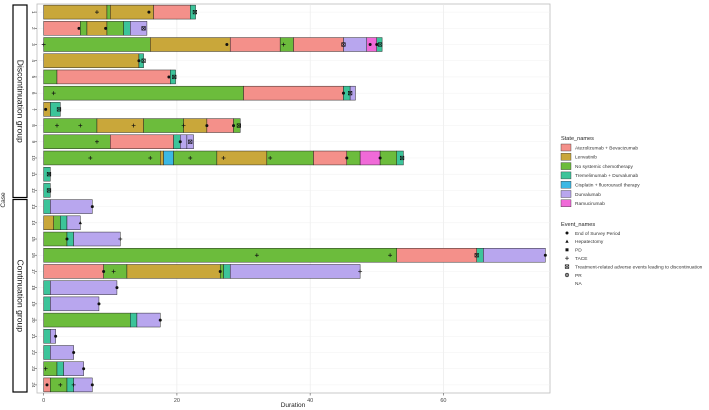 The height and width of the screenshot is (410, 709). I want to click on y-tick-label: 18, so click(33, 288).